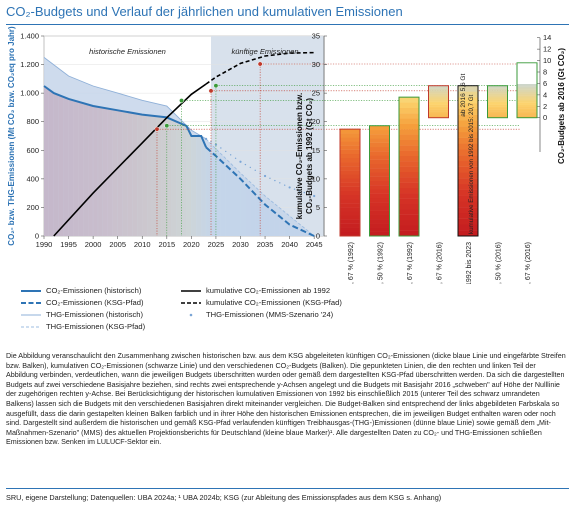 This screenshot has width=575, height=511. Describe the element at coordinates (289, 244) in the screenshot. I see `x-tick-label: 2040` at that location.